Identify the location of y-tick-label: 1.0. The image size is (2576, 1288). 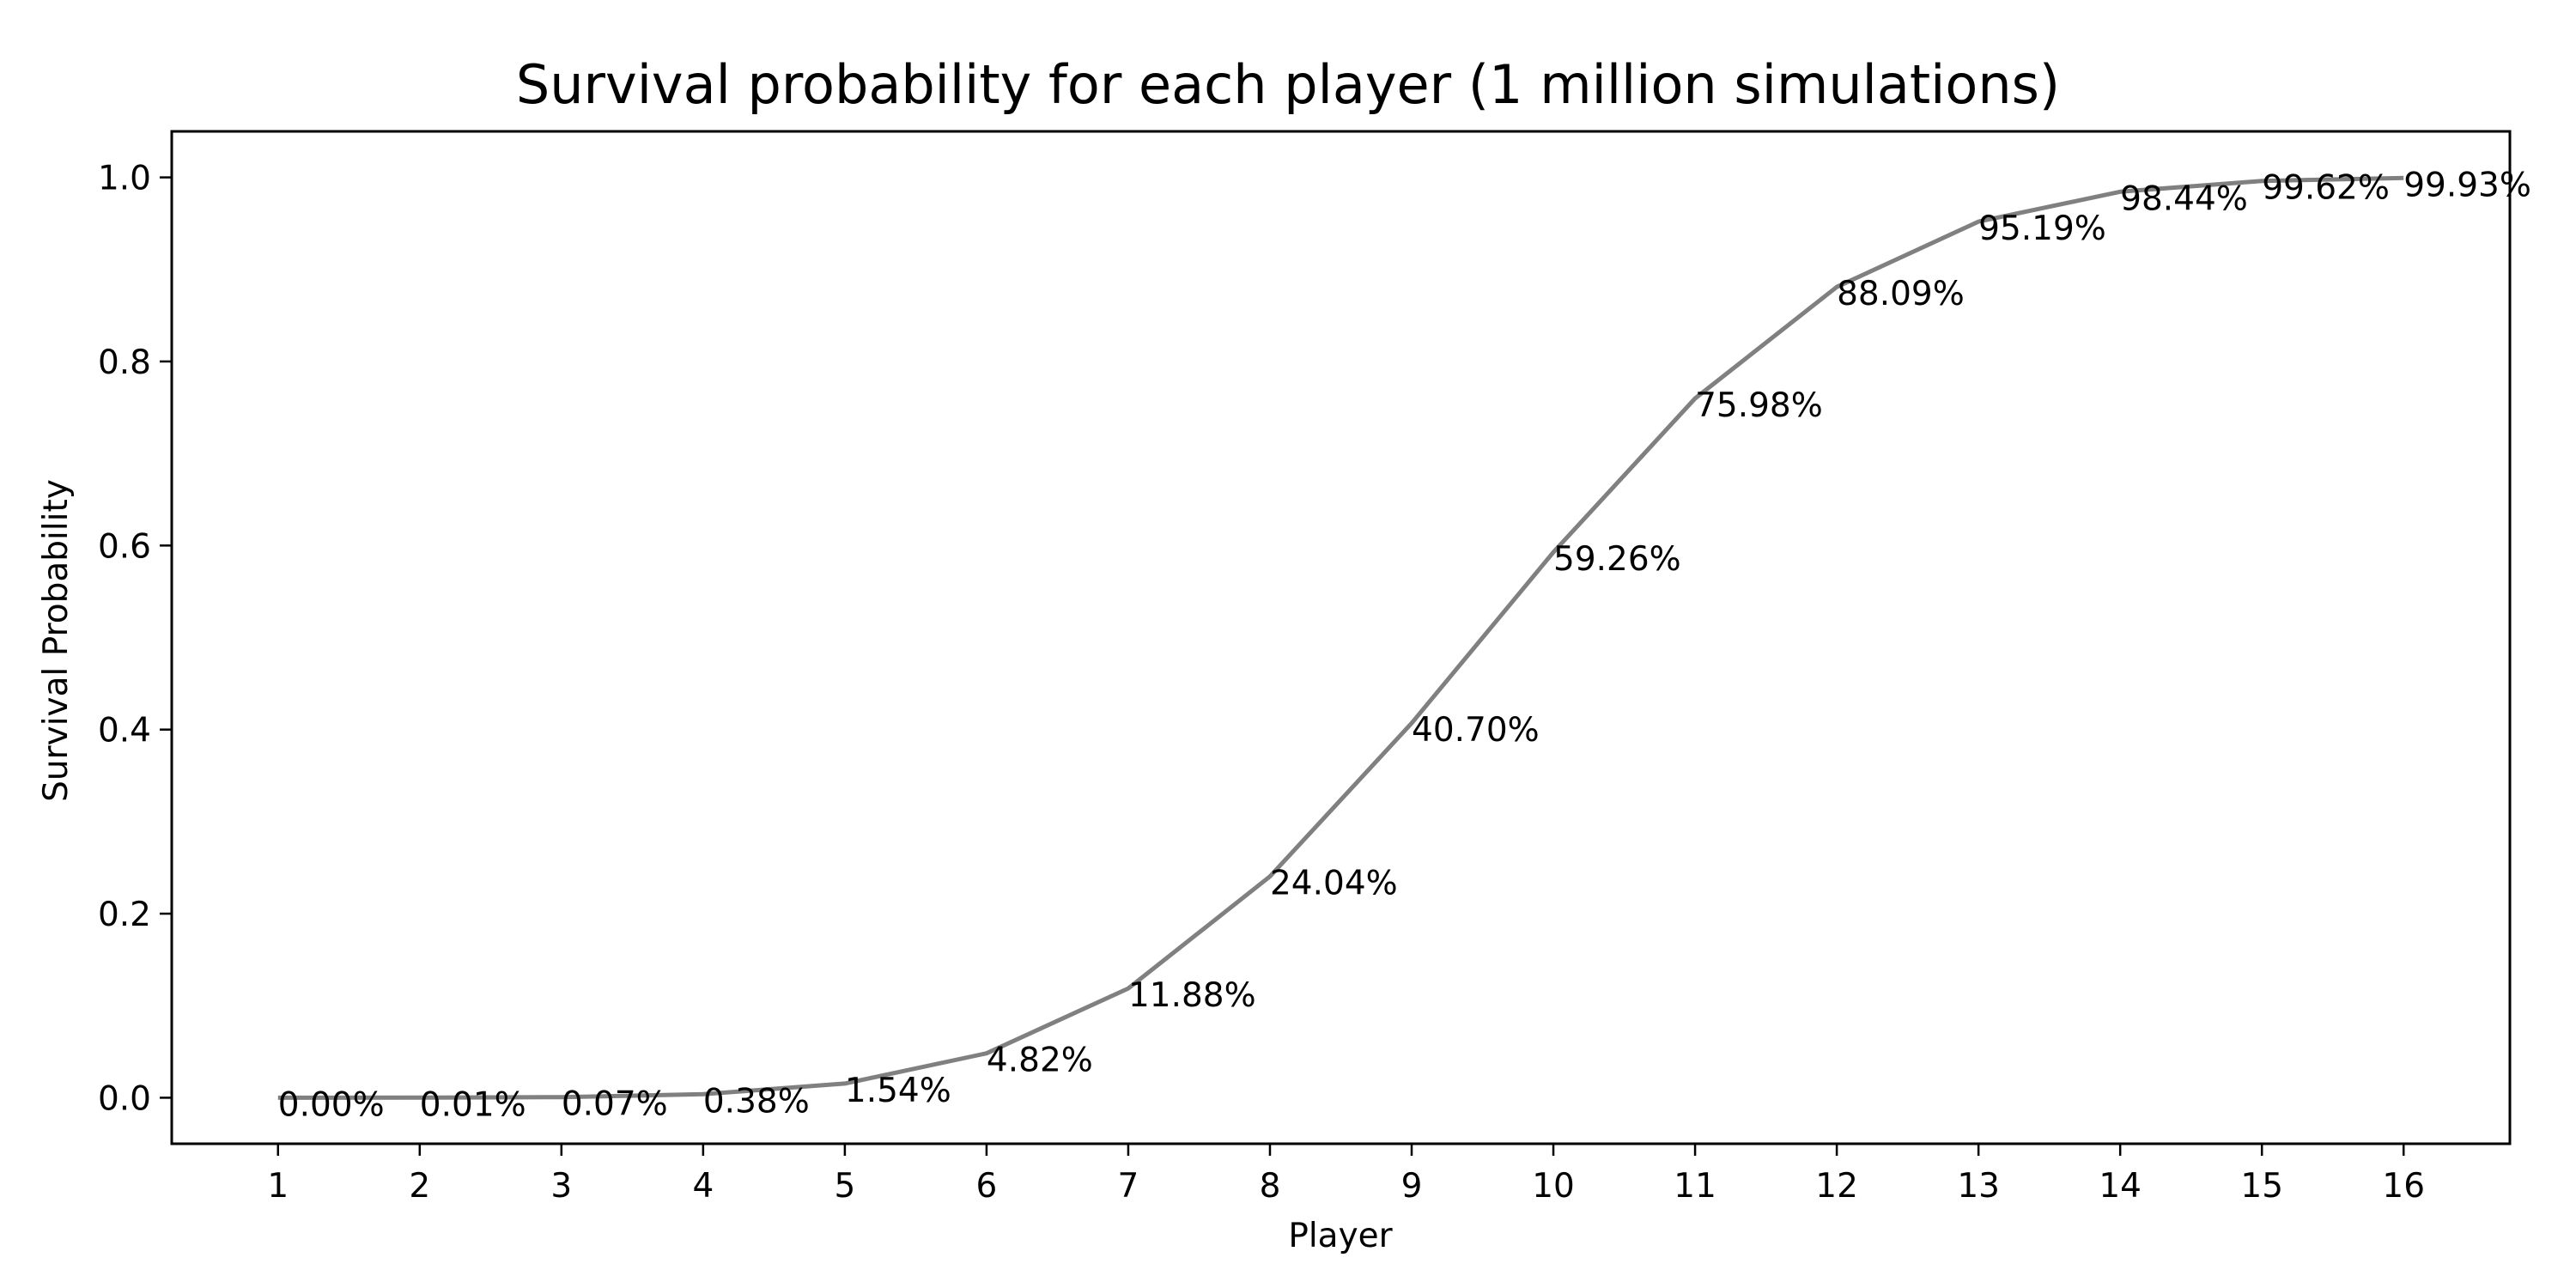
(124, 179).